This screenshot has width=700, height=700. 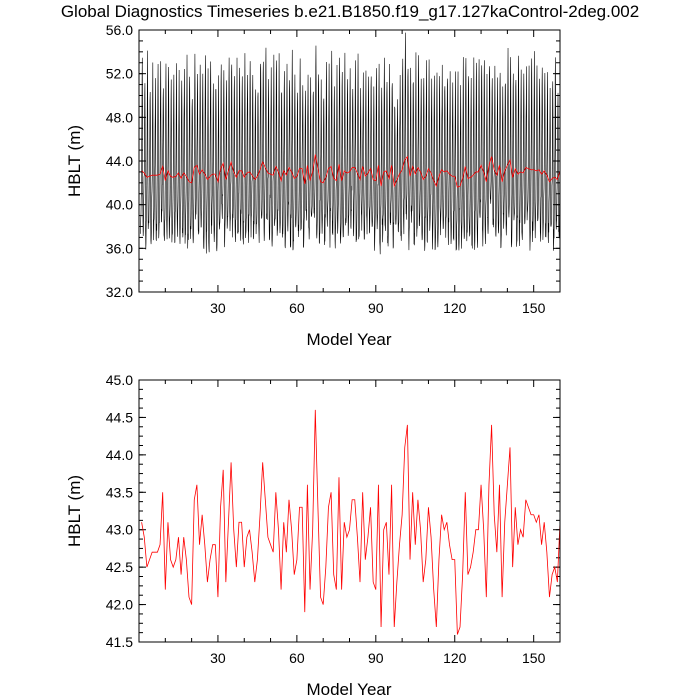 What do you see at coordinates (218, 658) in the screenshot?
I see `bottom-x-tick-label: 30` at bounding box center [218, 658].